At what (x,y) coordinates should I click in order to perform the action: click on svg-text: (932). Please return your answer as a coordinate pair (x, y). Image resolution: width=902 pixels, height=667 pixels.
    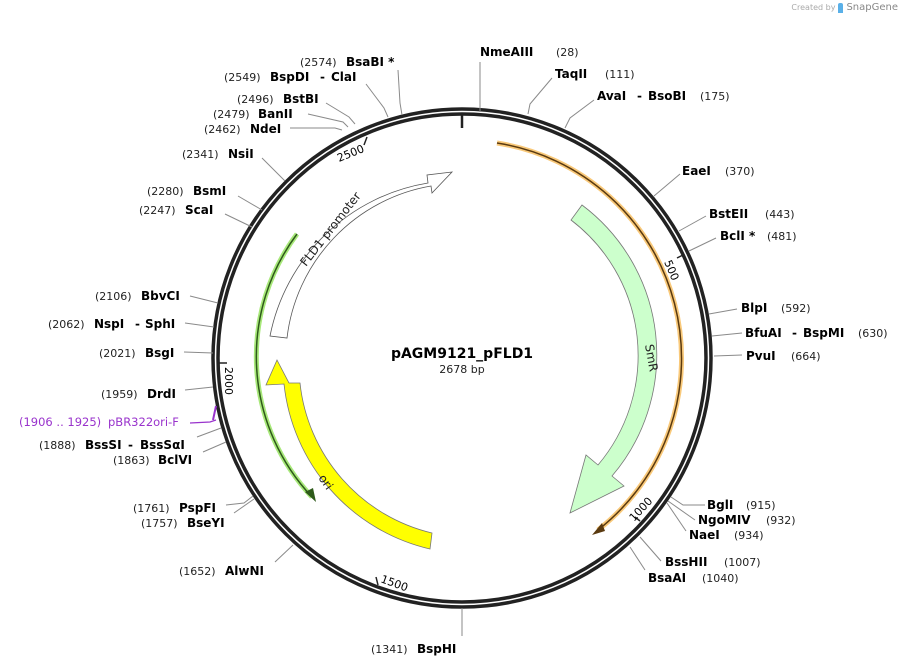
    Looking at the image, I should click on (781, 520).